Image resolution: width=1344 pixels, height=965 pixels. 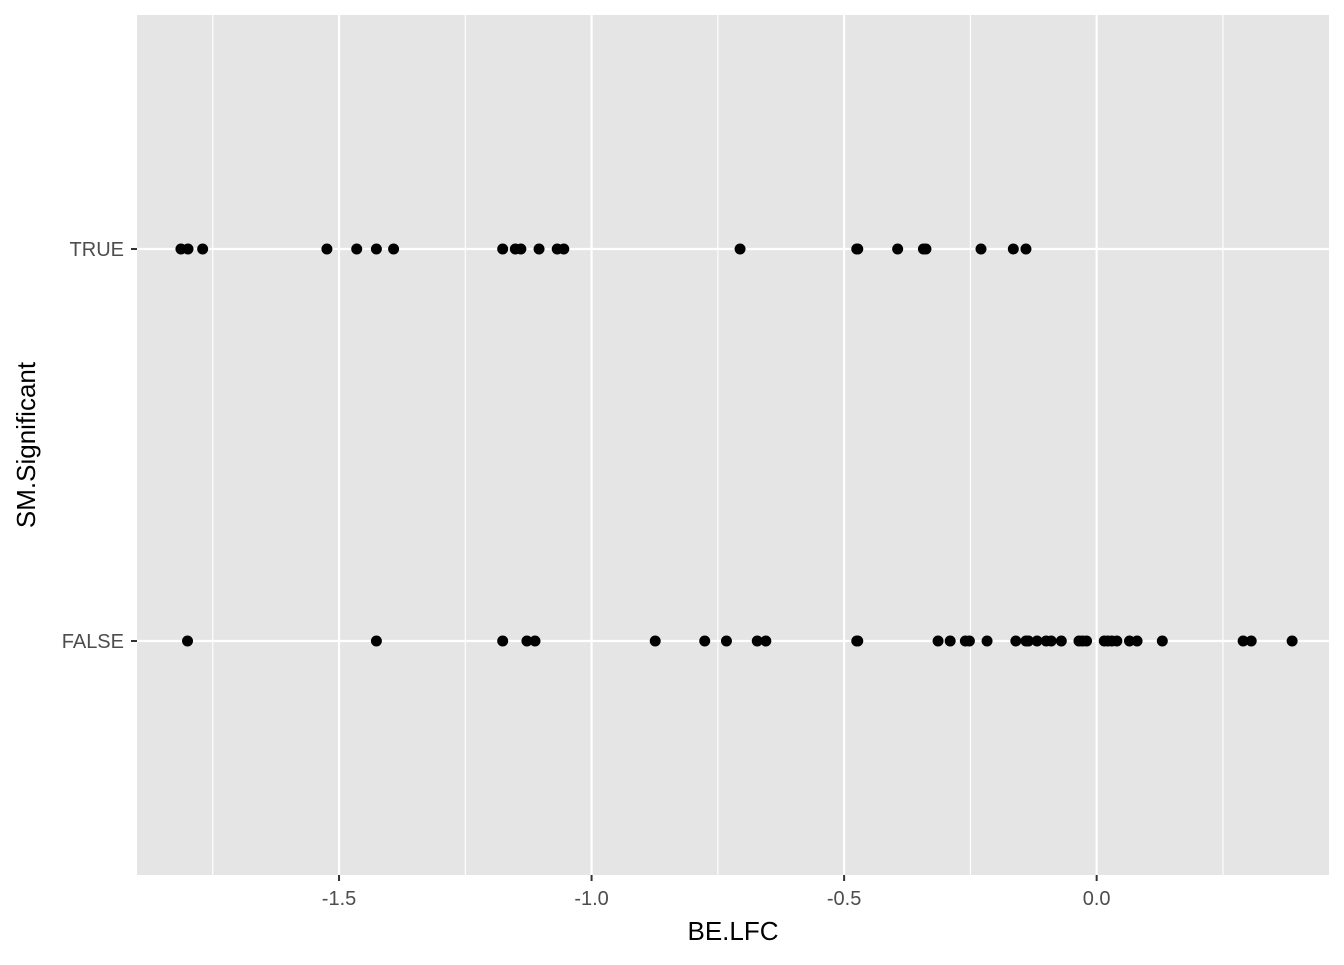 I want to click on x-axis: -1.5 -1.0 -0.5 0.0, so click(x=716, y=892).